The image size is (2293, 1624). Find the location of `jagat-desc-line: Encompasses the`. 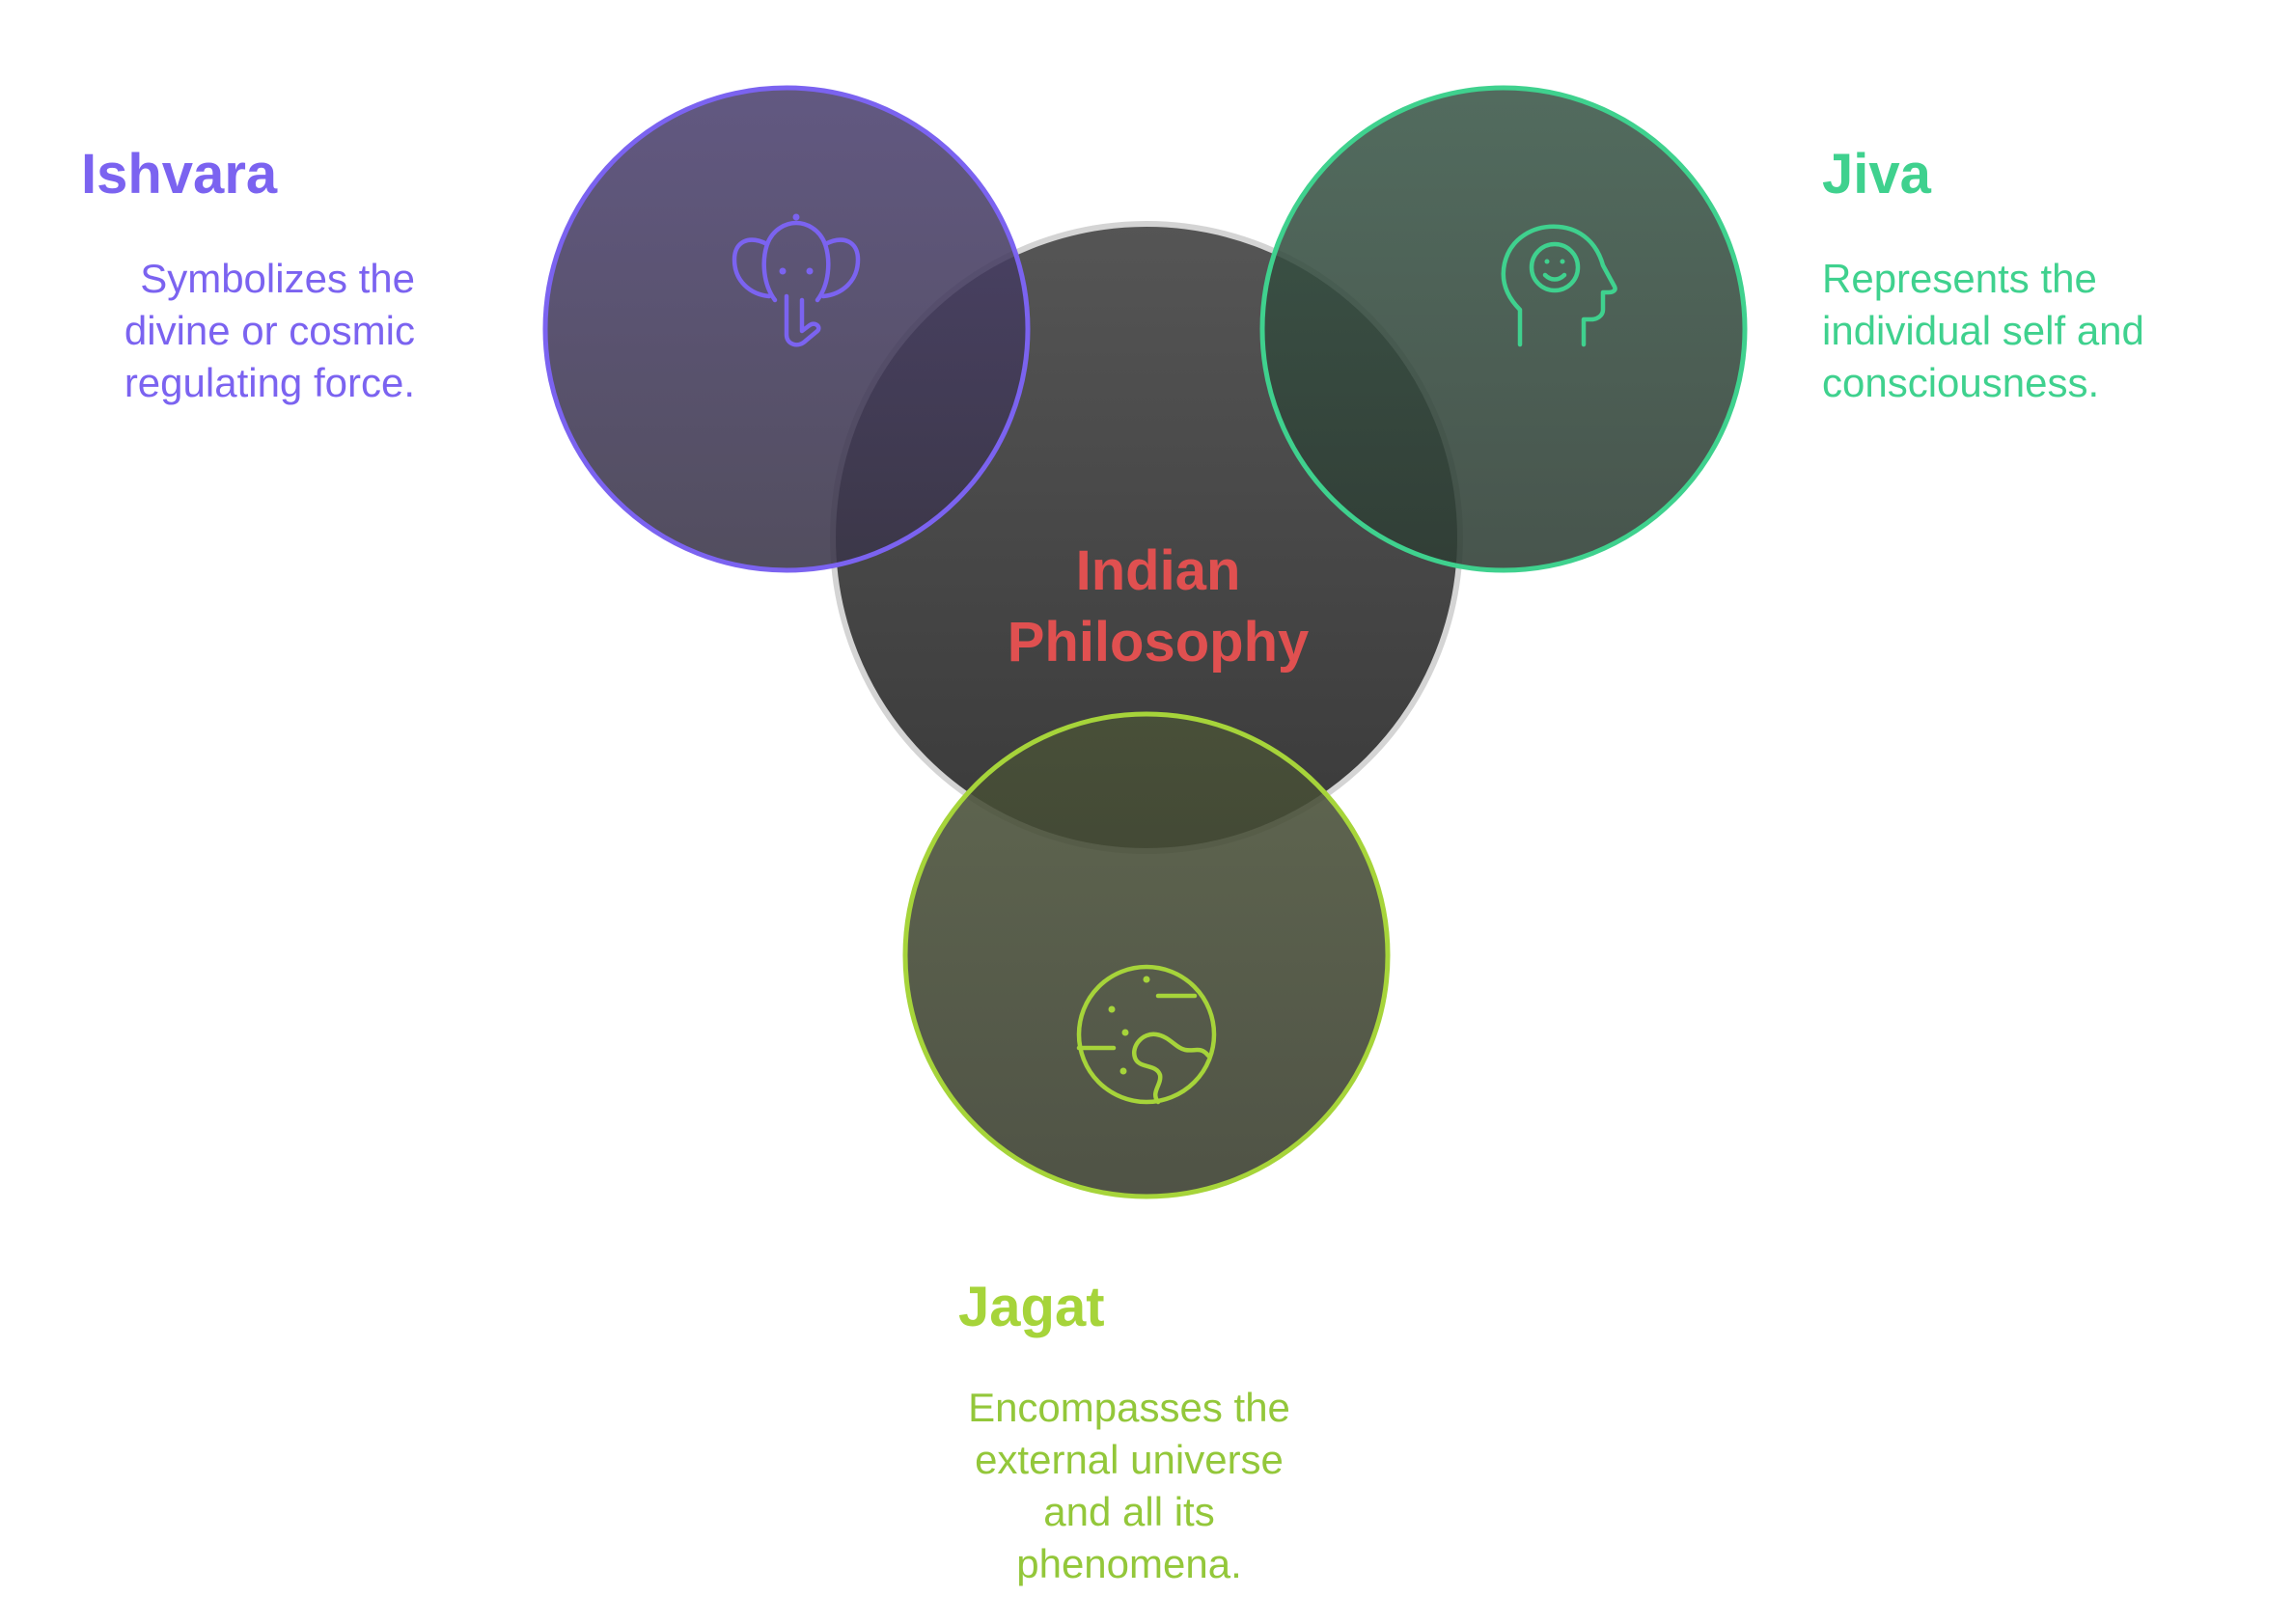

jagat-desc-line: Encompasses the is located at coordinates (1129, 1408).